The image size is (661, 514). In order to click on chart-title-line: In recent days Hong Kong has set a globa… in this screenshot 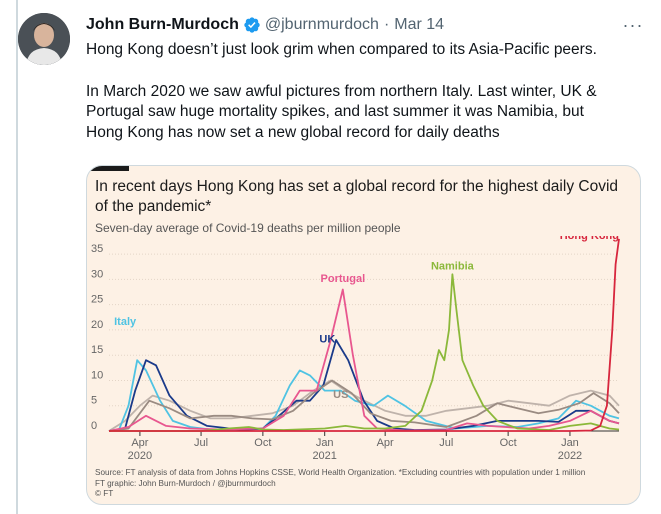, I will do `click(357, 186)`.